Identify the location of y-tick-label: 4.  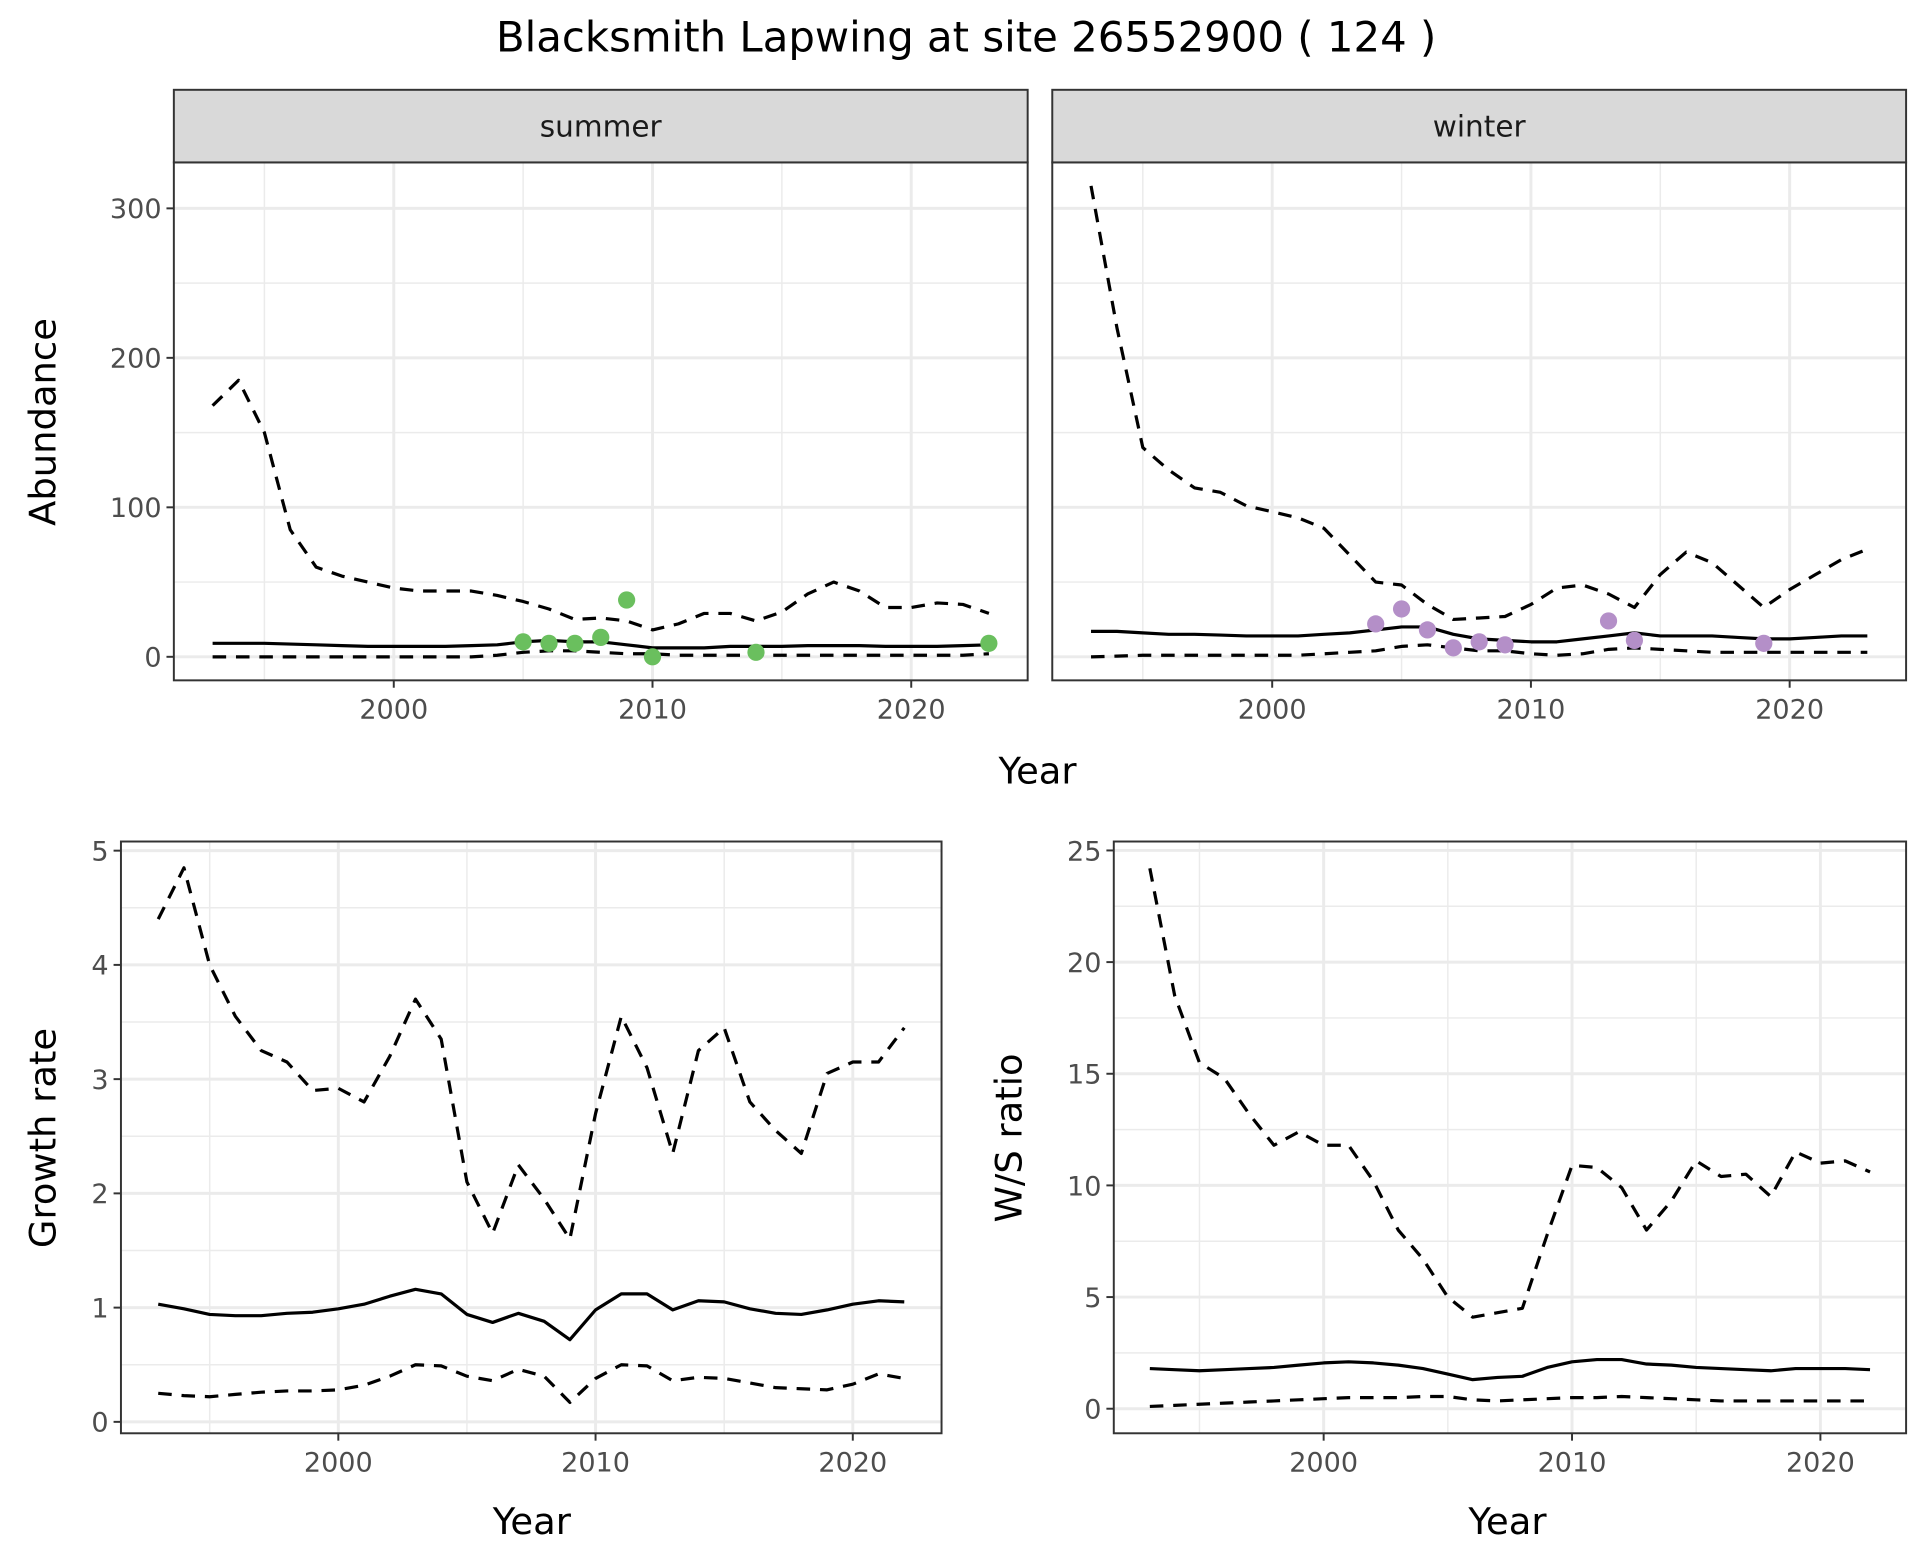
(99, 966).